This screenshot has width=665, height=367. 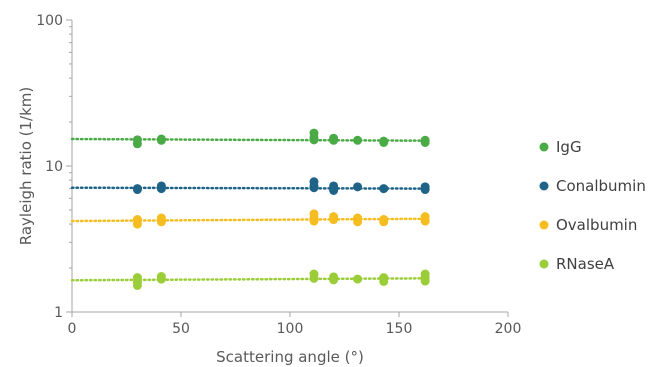 I want to click on x-tick-label: 0, so click(x=72, y=329).